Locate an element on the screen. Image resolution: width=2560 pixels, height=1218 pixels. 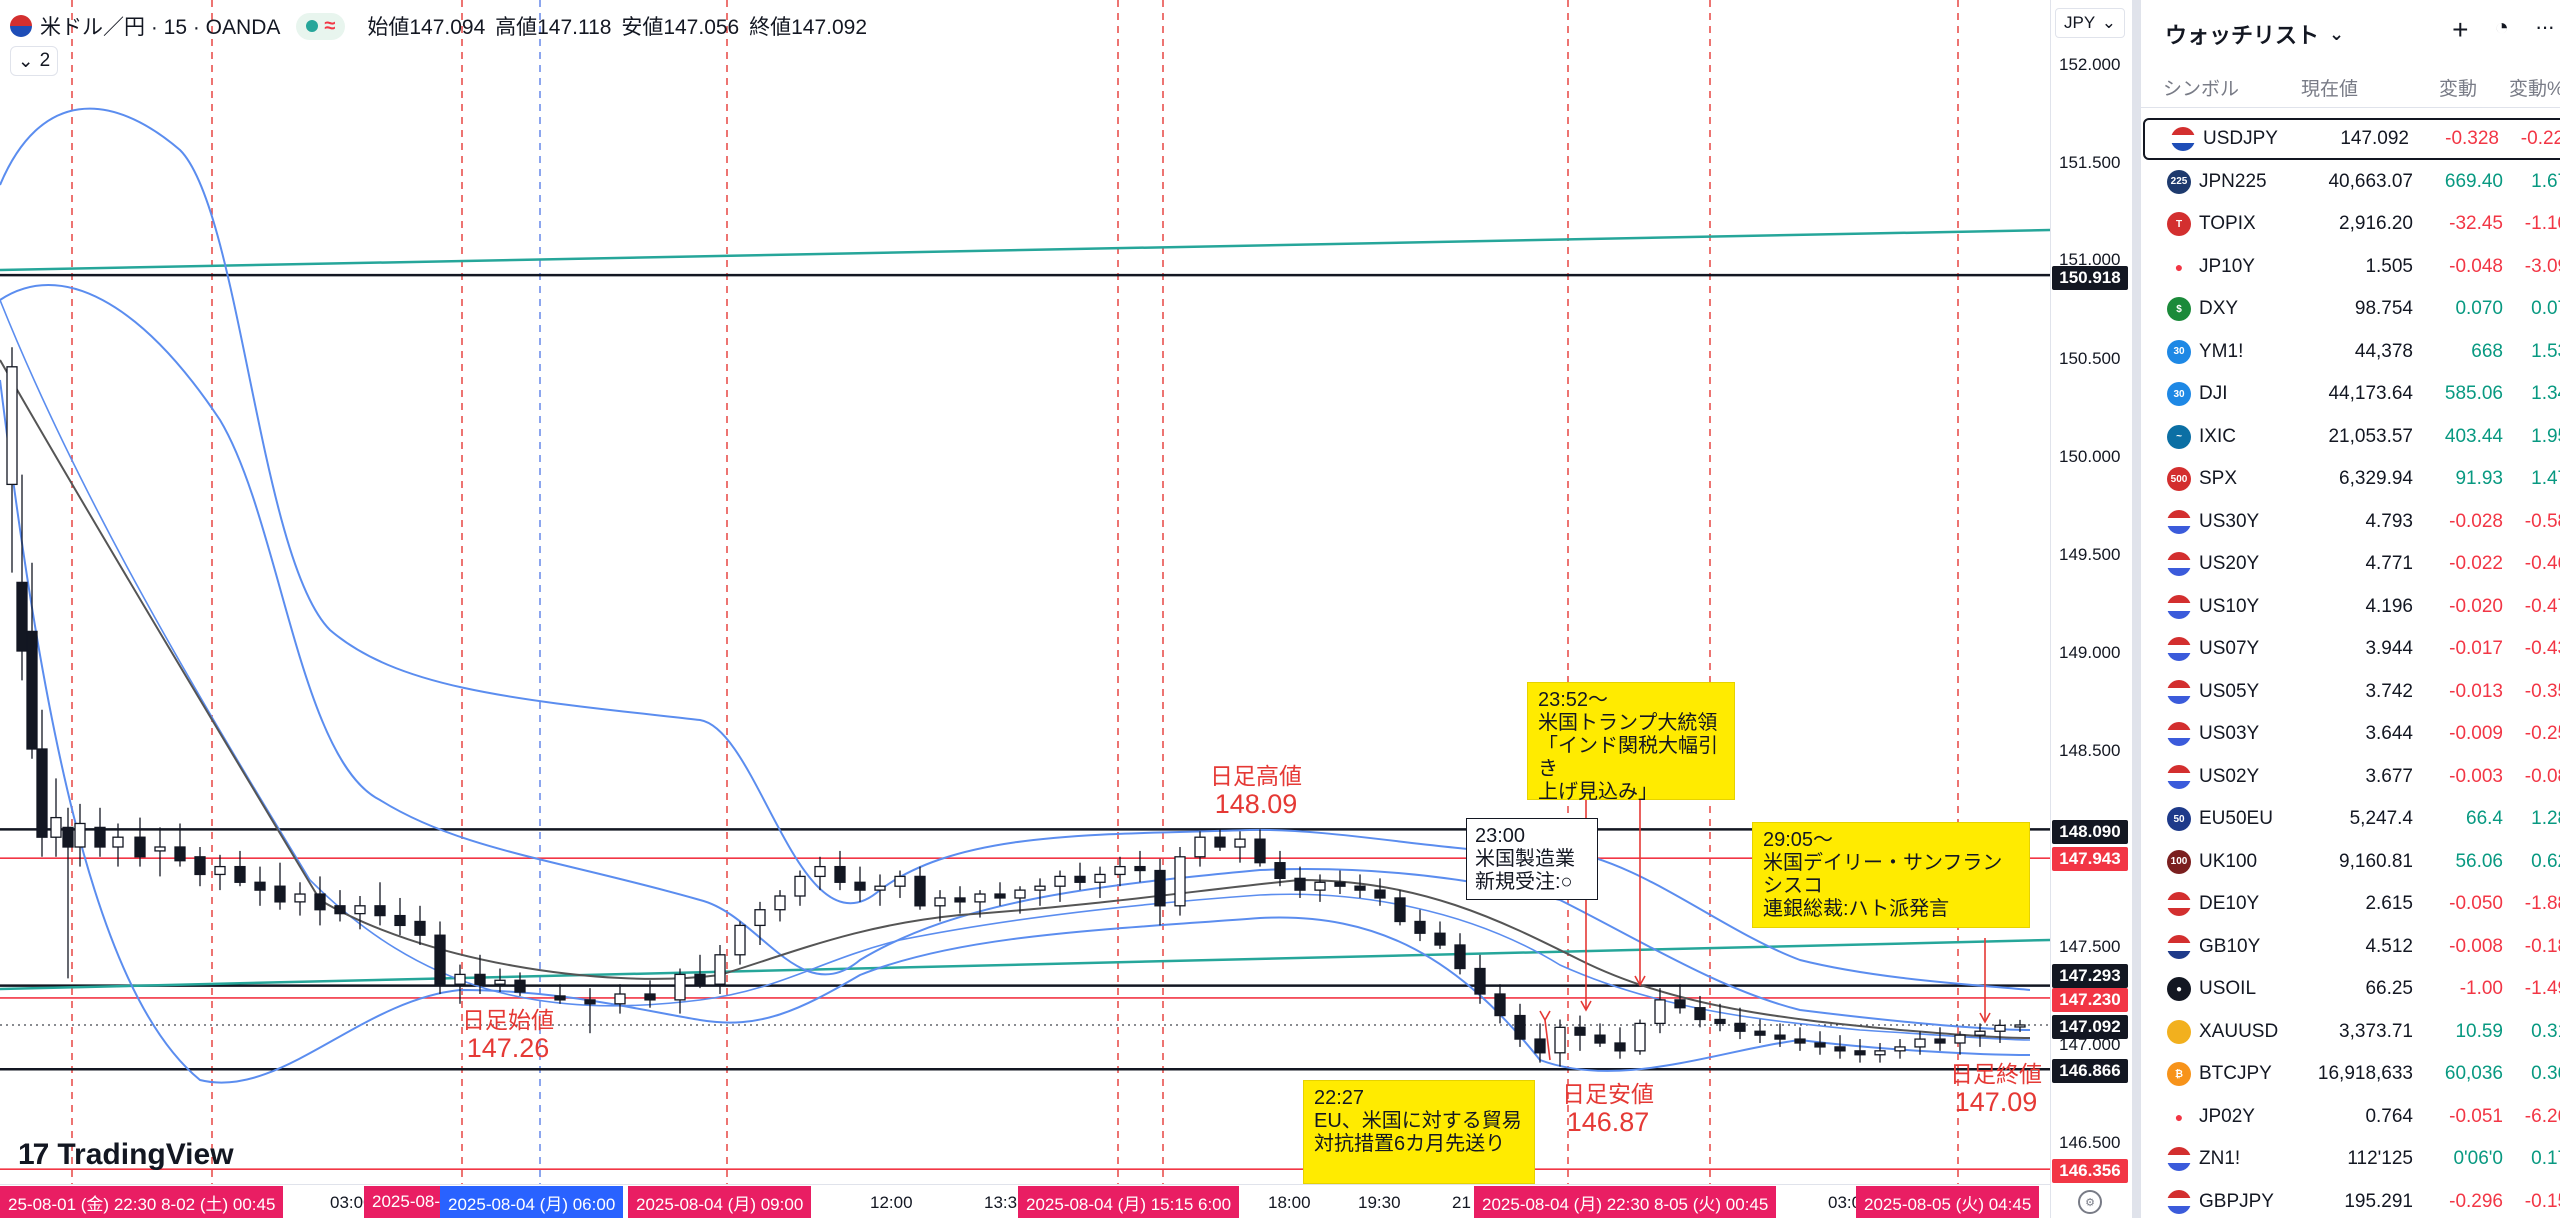
watchlist-row-jp02y: ● JP02Y 0.764 -0.051 -6.26% is located at coordinates (2350, 1117).